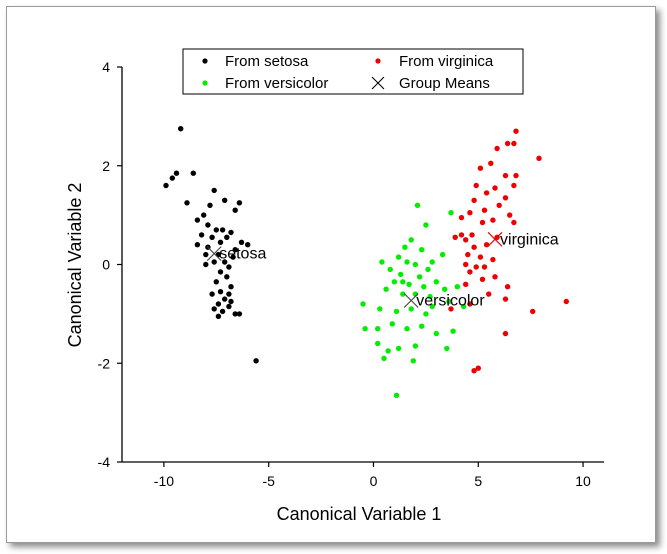  I want to click on legend-box, so click(353, 71).